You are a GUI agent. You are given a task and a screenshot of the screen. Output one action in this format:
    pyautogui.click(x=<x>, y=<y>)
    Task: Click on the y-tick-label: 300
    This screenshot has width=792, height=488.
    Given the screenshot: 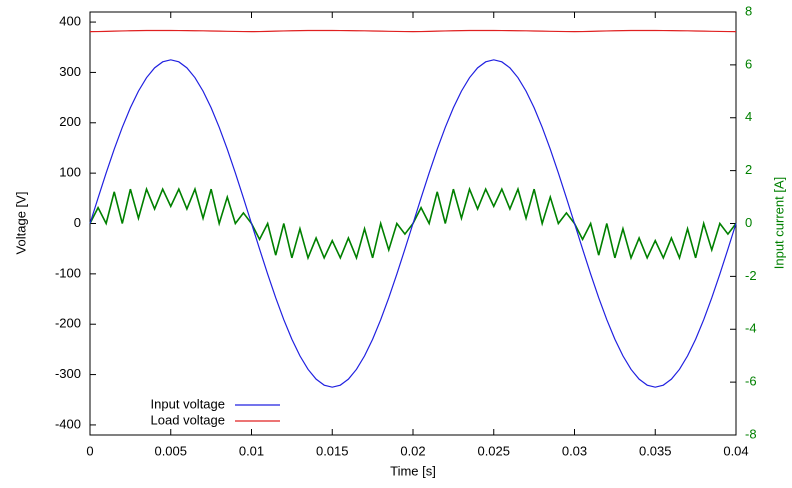 What is the action you would take?
    pyautogui.click(x=70, y=71)
    